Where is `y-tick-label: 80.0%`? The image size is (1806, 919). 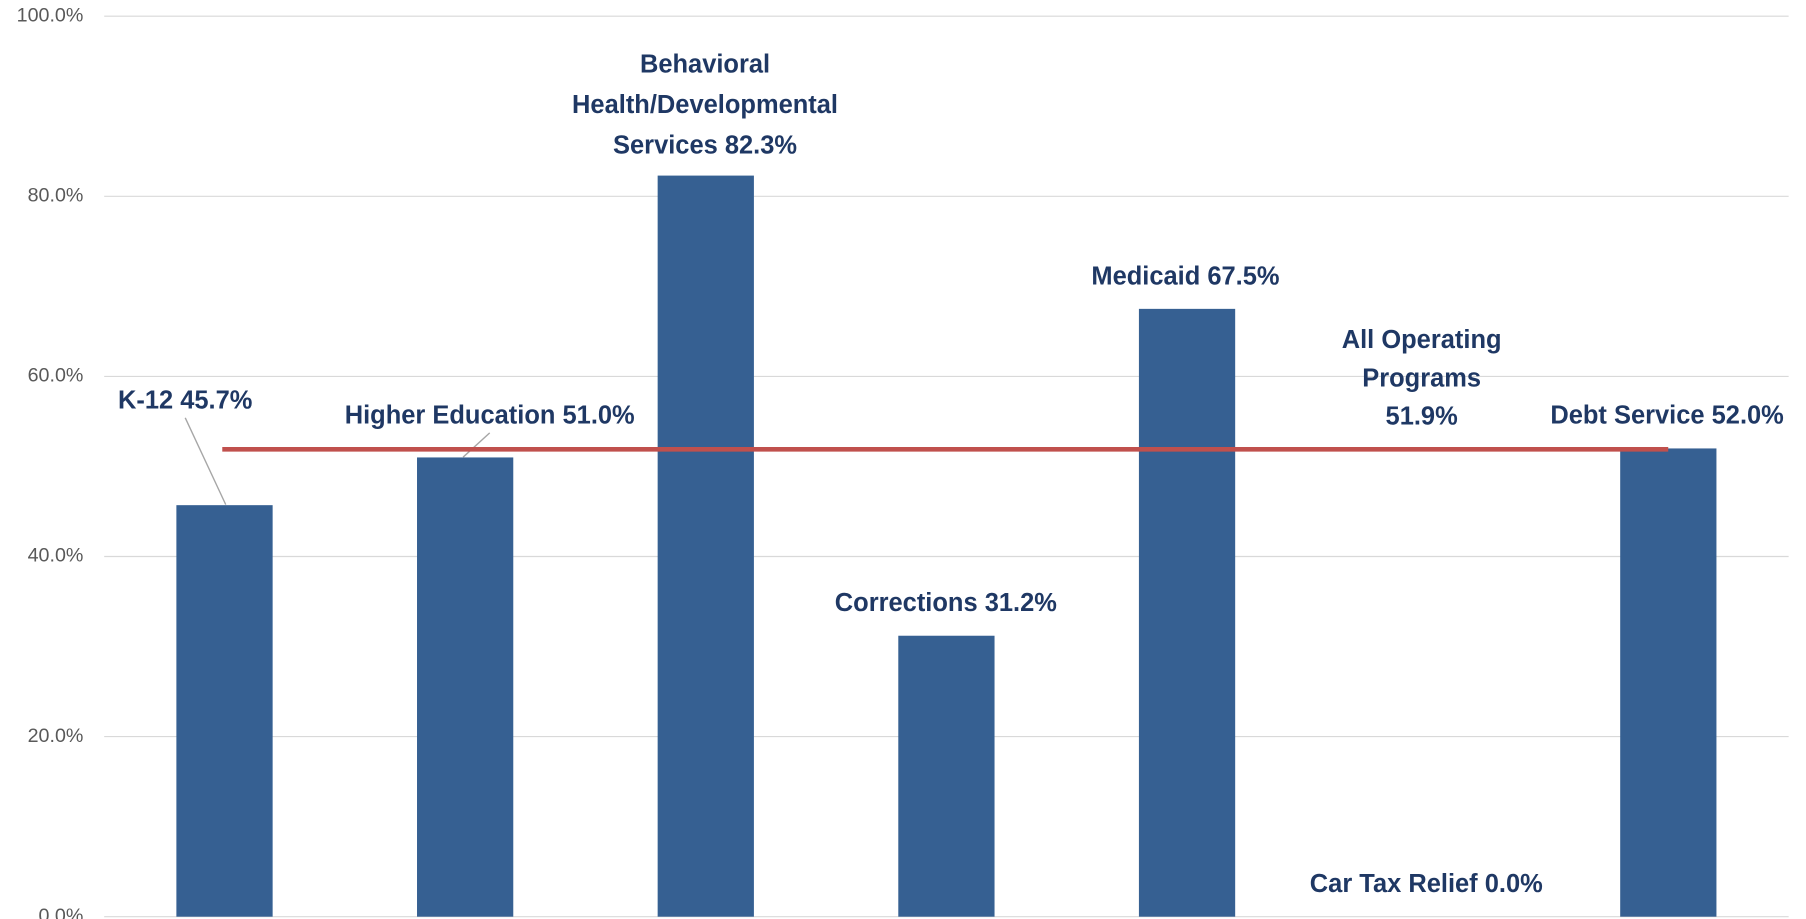
y-tick-label: 80.0% is located at coordinates (56, 196).